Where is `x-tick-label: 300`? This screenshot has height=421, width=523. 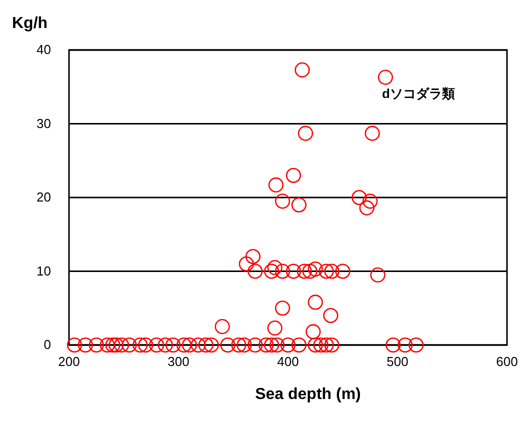 x-tick-label: 300 is located at coordinates (179, 362).